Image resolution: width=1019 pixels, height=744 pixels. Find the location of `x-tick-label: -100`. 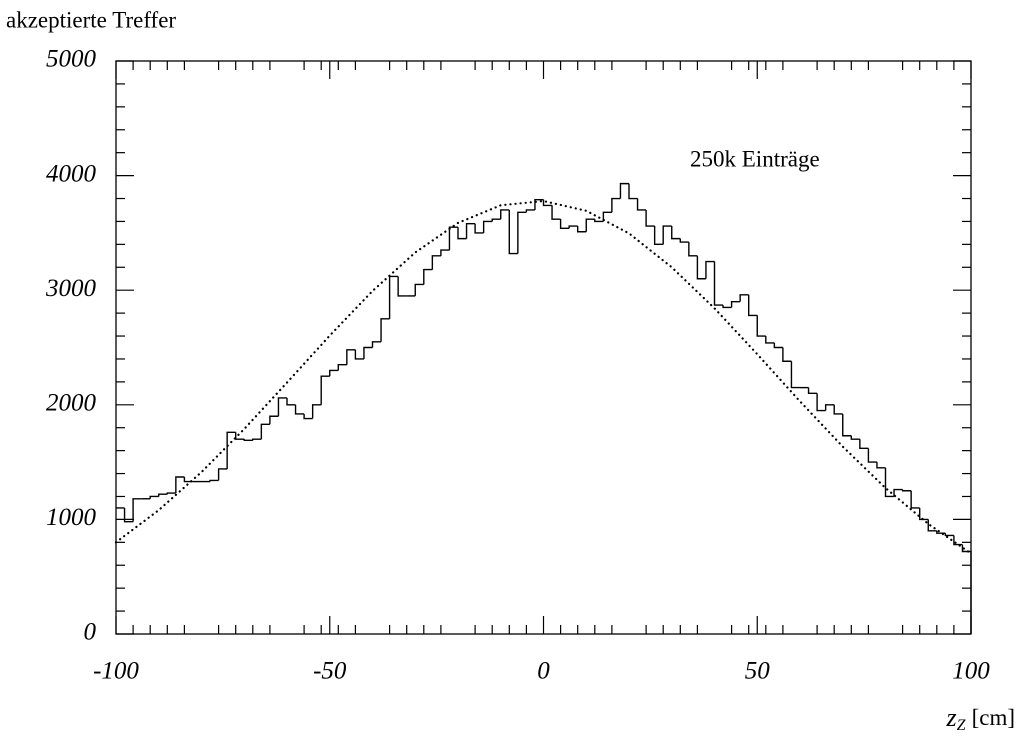

x-tick-label: -100 is located at coordinates (116, 671).